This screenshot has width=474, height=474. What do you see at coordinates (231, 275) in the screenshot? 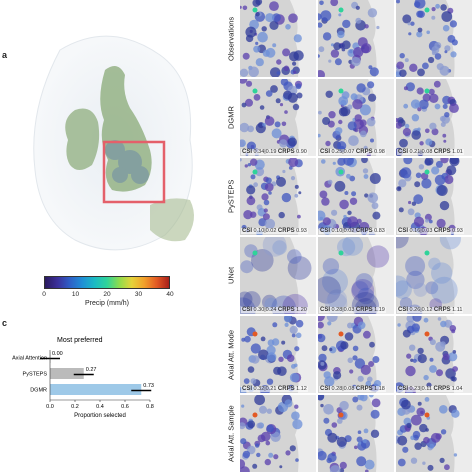
I see `row-label: UNet` at bounding box center [231, 275].